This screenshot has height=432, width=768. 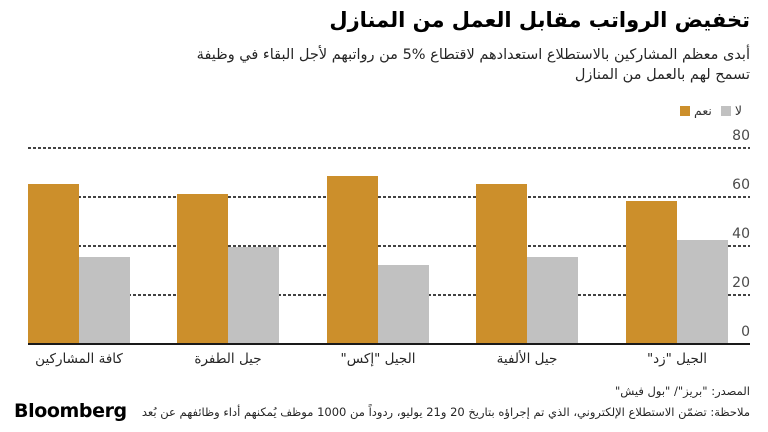 I want to click on category-label: كافة المشاركين, so click(x=79, y=359).